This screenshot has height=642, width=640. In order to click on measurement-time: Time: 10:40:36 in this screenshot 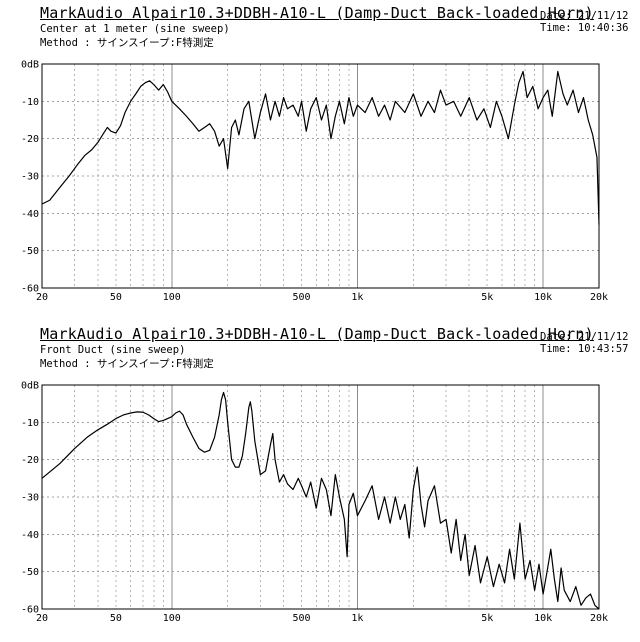, I will do `click(584, 28)`.